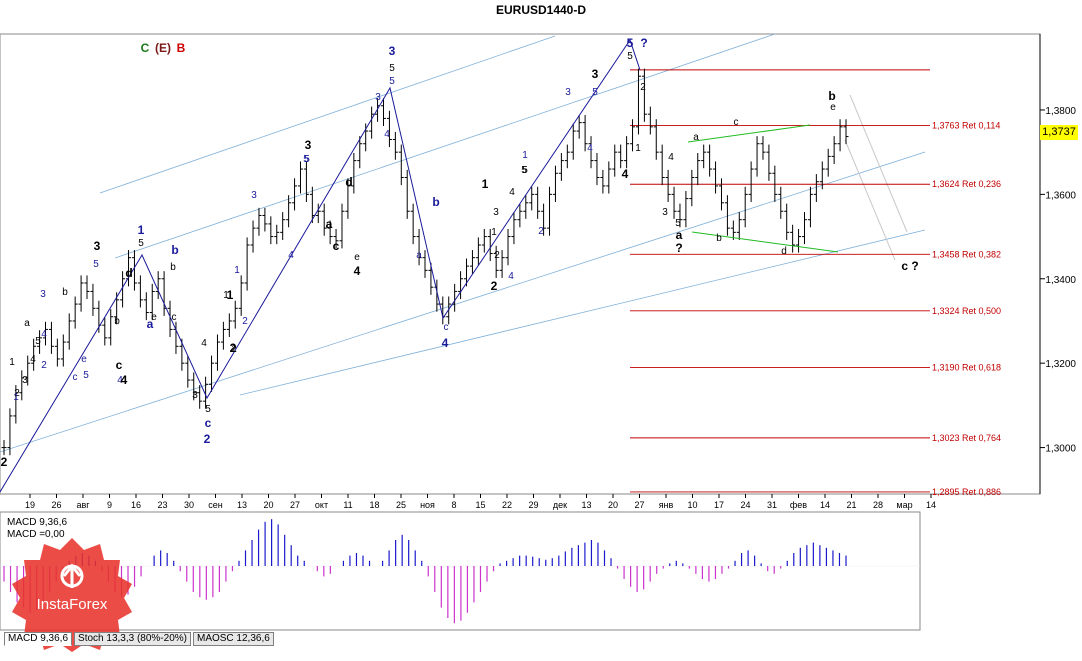 Image resolution: width=1082 pixels, height=661 pixels. What do you see at coordinates (132, 639) in the screenshot?
I see `tab-stoch: Stoch 13,3,3 (80%-20%)` at bounding box center [132, 639].